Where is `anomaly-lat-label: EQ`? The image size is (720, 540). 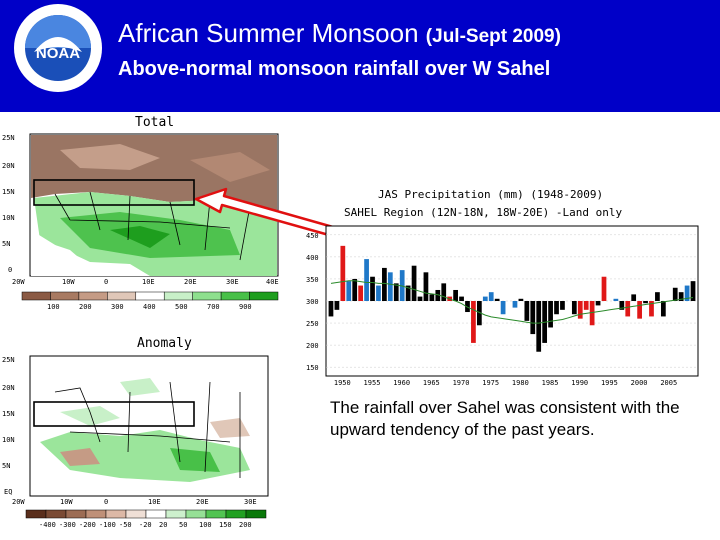
anomaly-lat-label: EQ is located at coordinates (8, 492).